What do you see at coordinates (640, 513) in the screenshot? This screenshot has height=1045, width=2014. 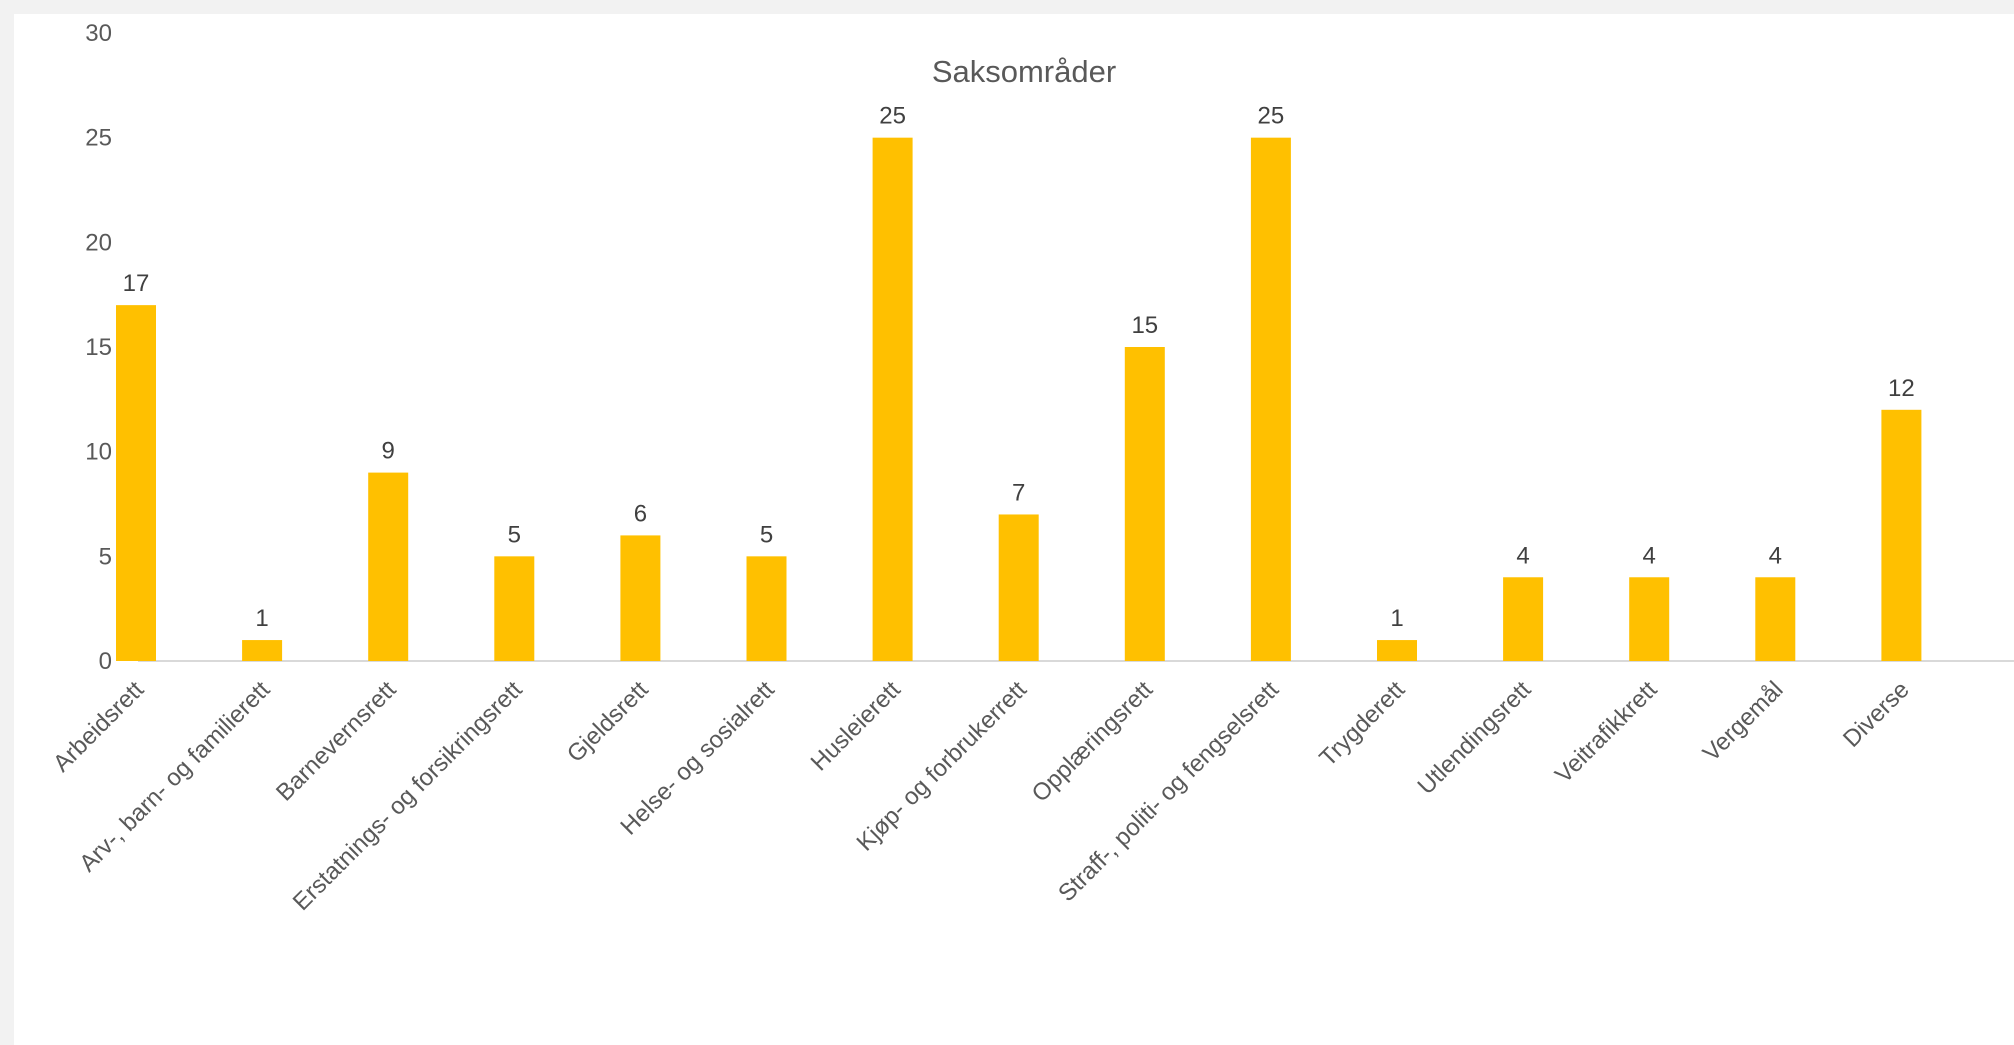 I see `data-label: 6` at bounding box center [640, 513].